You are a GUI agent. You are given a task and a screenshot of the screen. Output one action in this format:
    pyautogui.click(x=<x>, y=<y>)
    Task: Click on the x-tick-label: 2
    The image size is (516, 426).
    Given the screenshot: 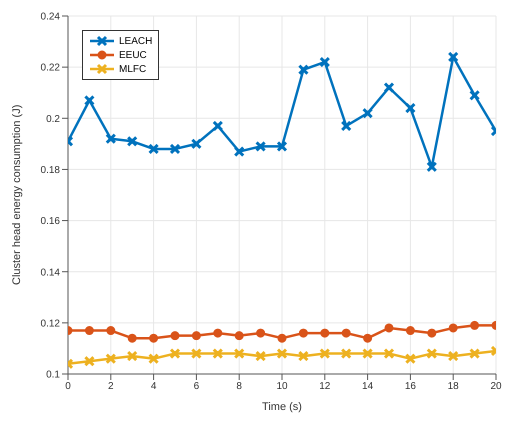 What is the action you would take?
    pyautogui.click(x=111, y=386)
    